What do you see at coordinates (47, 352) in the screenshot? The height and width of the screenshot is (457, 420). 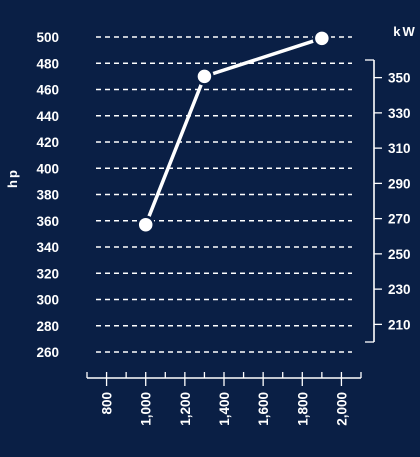 I see `y-tick-label: 260` at bounding box center [47, 352].